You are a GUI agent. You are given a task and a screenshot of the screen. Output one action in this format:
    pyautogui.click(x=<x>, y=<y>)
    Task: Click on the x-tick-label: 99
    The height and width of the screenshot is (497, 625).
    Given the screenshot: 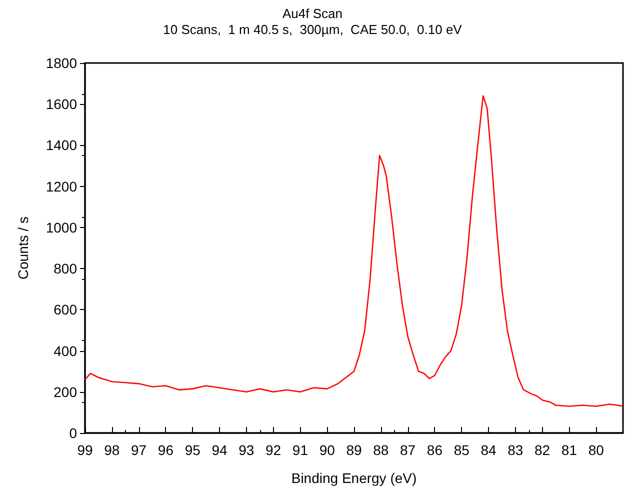 What is the action you would take?
    pyautogui.click(x=85, y=450)
    